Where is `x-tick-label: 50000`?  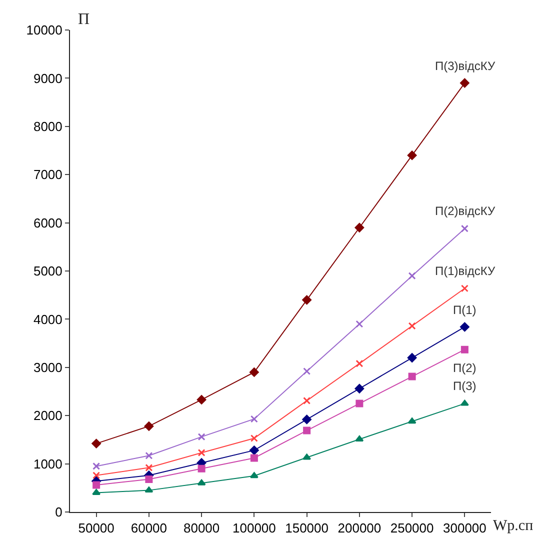
x-tick-label: 50000 is located at coordinates (96, 528).